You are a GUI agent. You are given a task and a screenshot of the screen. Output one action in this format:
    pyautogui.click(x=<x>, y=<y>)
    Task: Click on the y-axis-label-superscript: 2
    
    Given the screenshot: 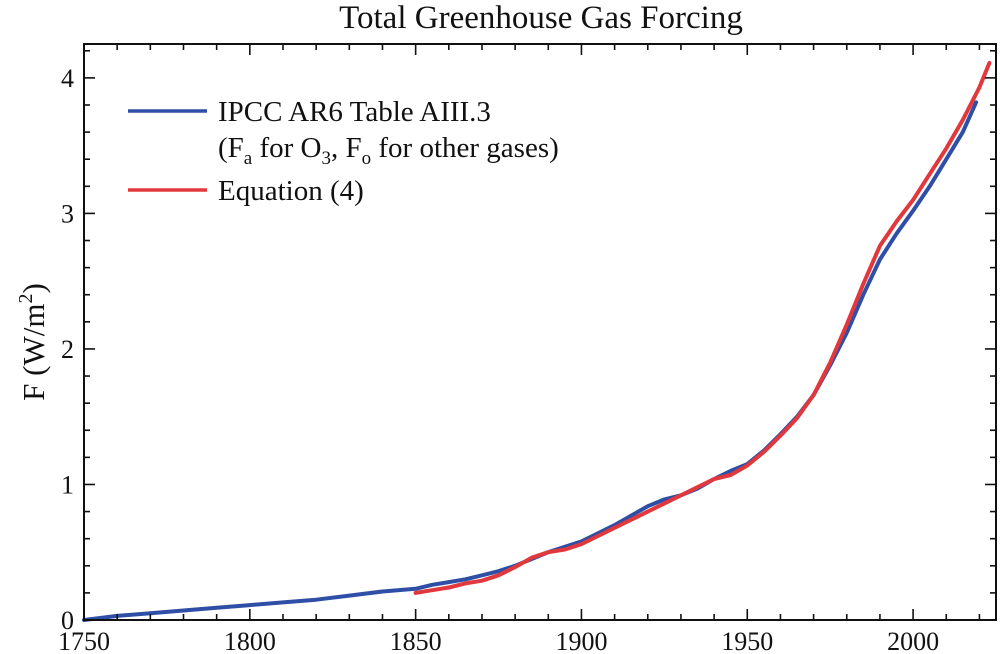 What is the action you would take?
    pyautogui.click(x=26, y=299)
    